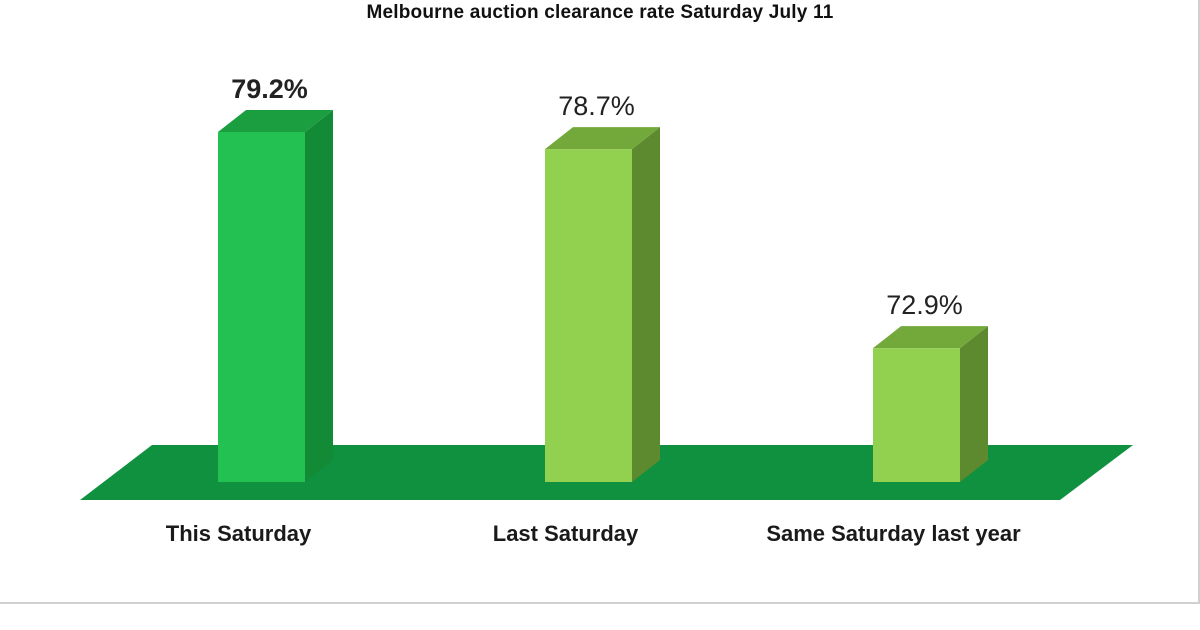  What do you see at coordinates (596, 106) in the screenshot?
I see `data-label-1: 78.7%` at bounding box center [596, 106].